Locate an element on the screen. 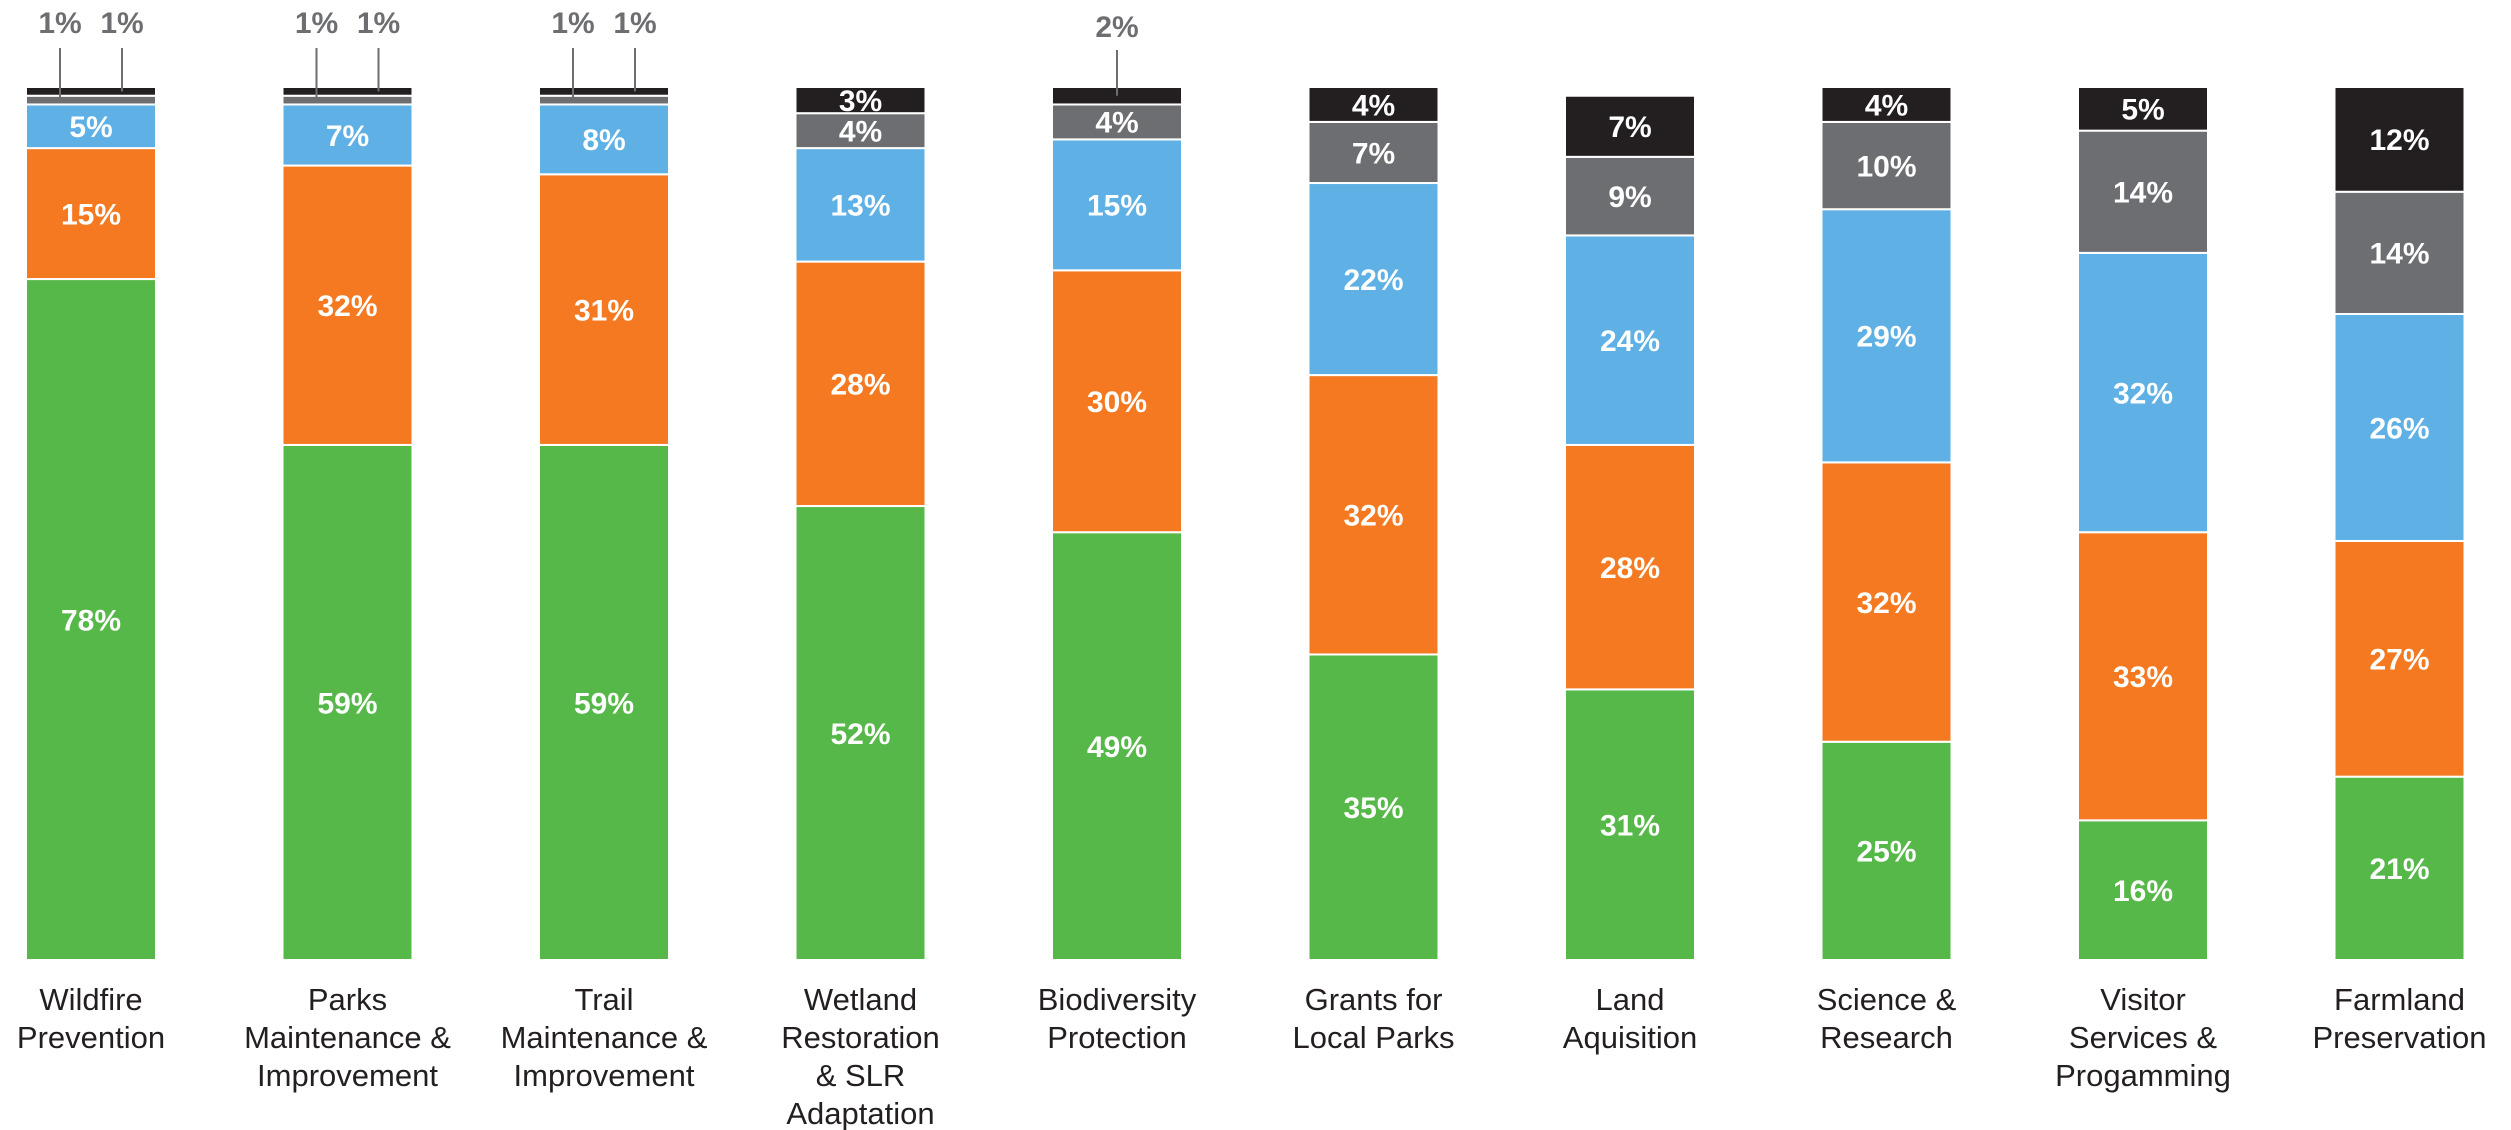 The height and width of the screenshot is (1130, 2511). data-label: 24% is located at coordinates (1630, 341).